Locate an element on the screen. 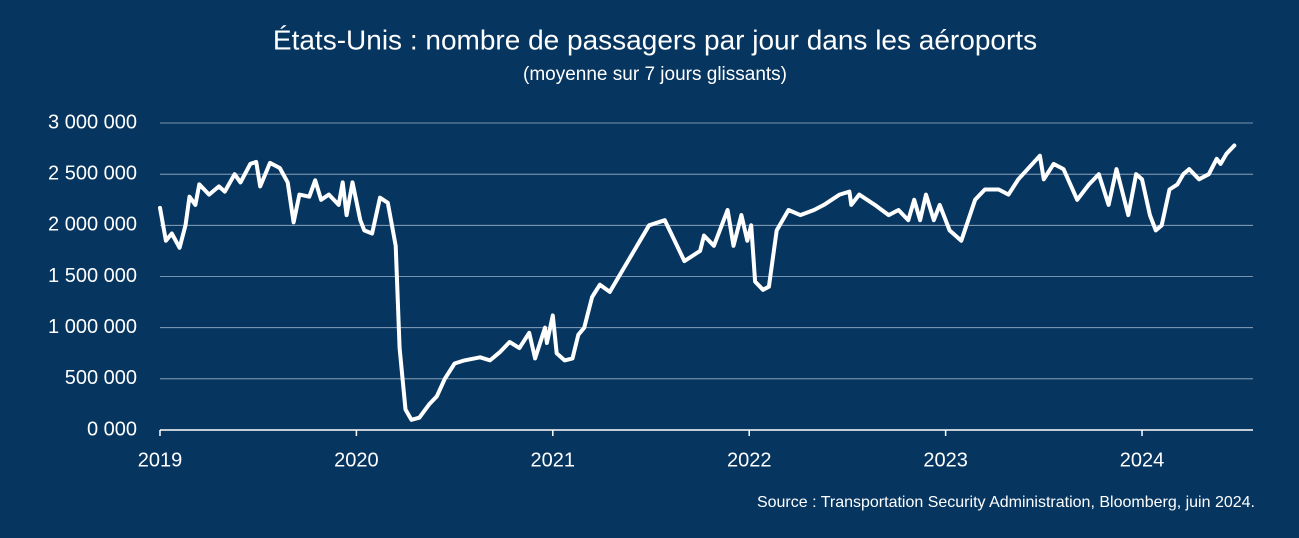 The width and height of the screenshot is (1299, 538). x-tick-label: 2024 is located at coordinates (1142, 460).